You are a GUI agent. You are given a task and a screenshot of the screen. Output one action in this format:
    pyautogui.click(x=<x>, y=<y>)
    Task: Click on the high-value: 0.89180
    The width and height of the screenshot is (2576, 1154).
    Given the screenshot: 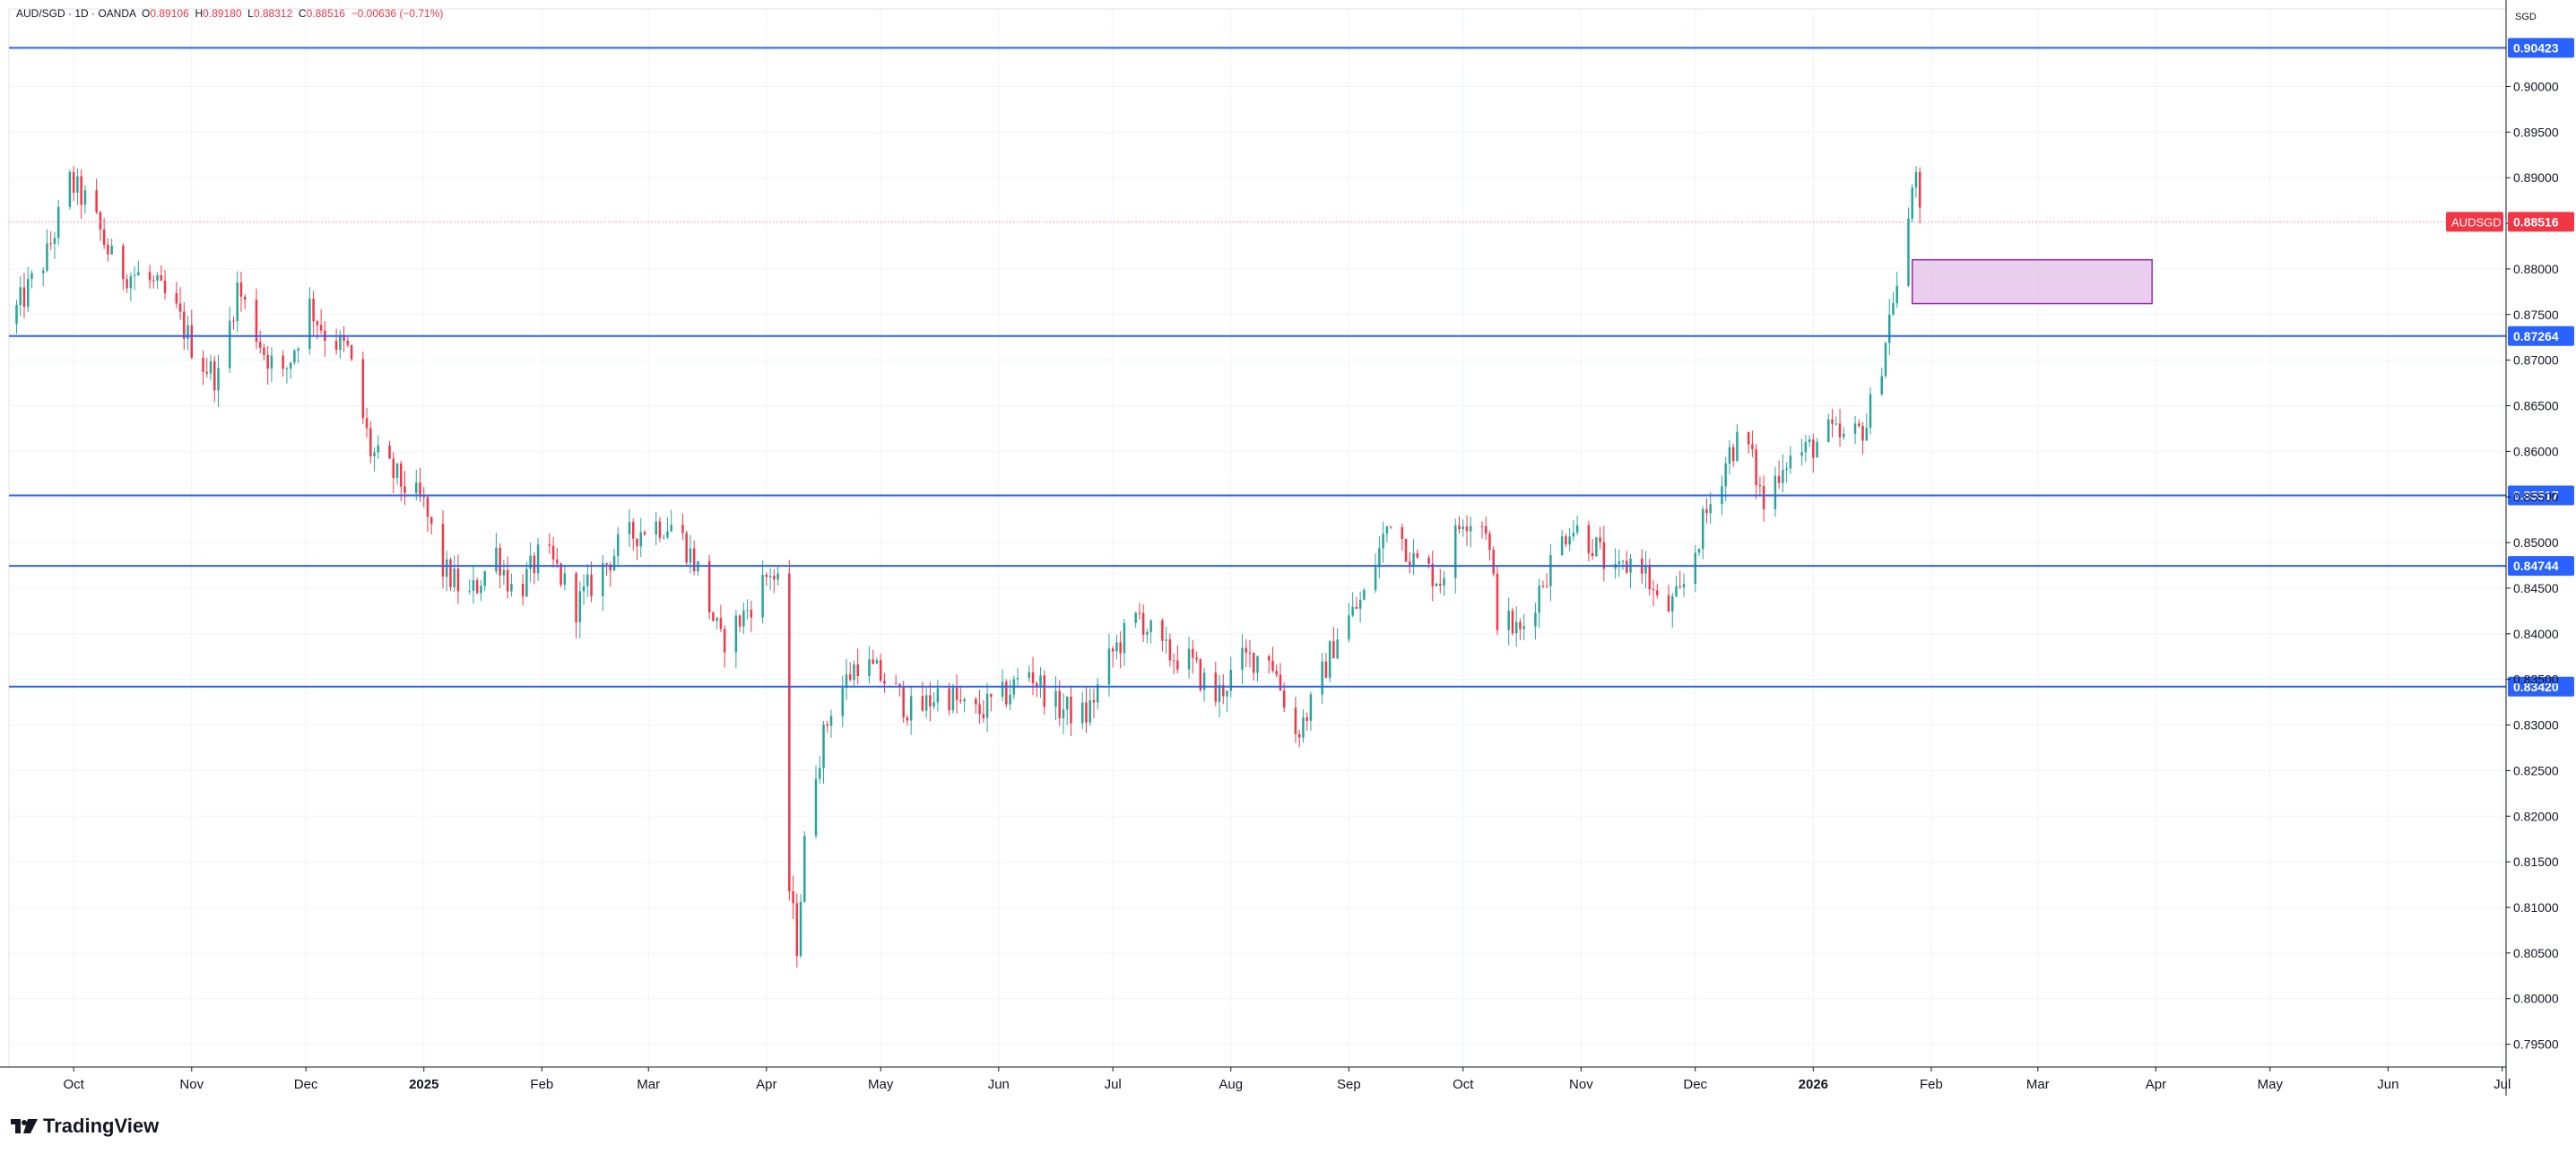 What is the action you would take?
    pyautogui.click(x=222, y=13)
    